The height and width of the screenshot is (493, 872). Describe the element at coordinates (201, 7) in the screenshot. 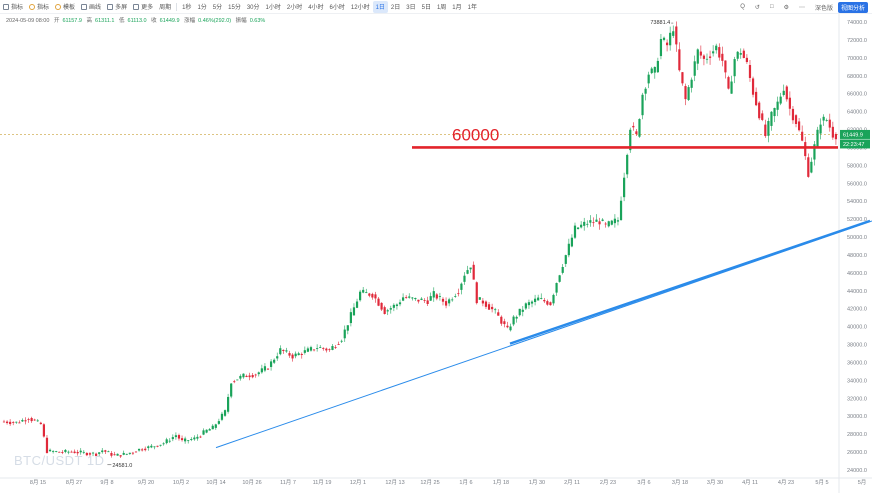

I see `interval-8: 1分` at that location.